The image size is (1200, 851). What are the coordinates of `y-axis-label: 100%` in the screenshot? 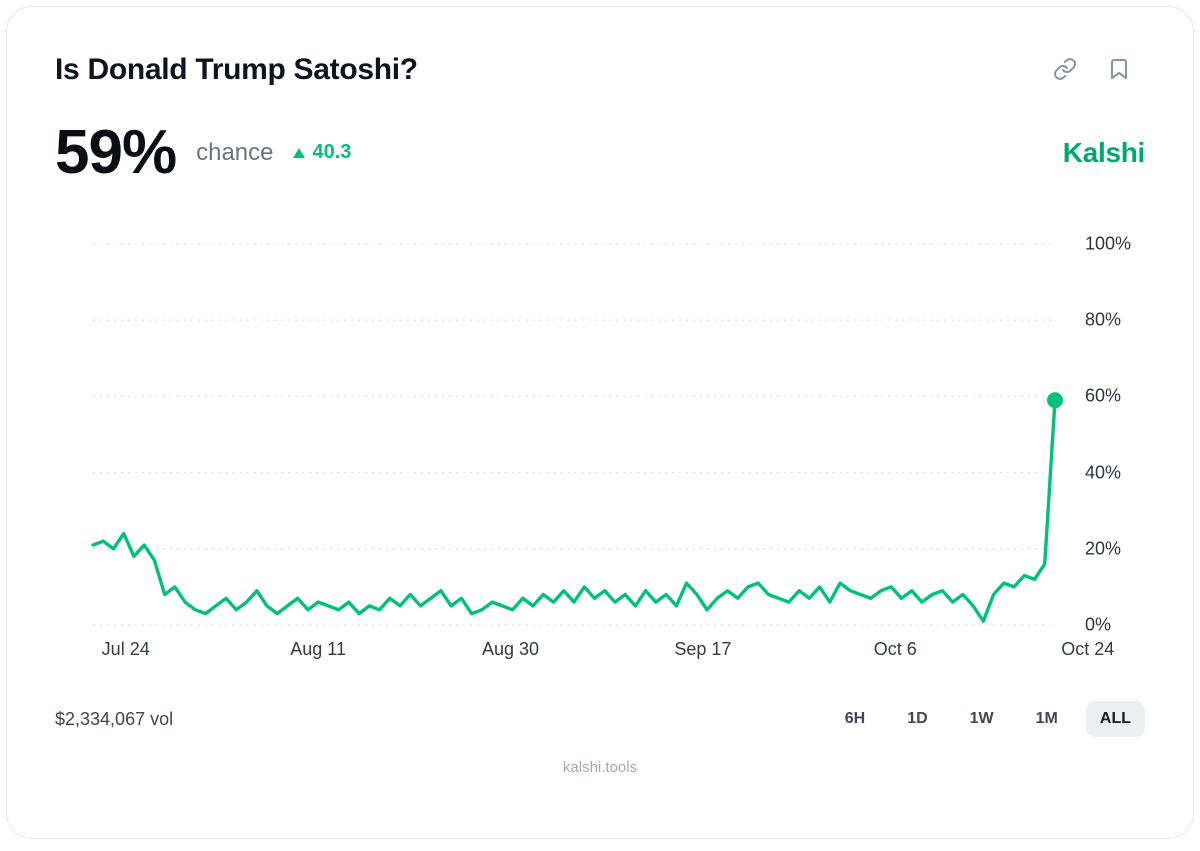 It's located at (1108, 243).